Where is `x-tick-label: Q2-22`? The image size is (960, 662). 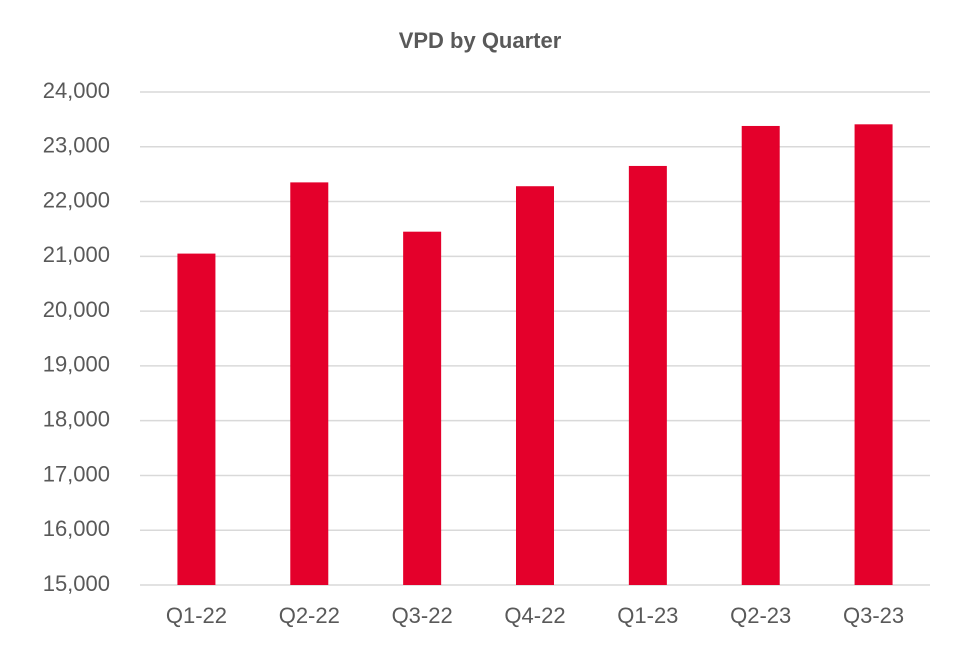
x-tick-label: Q2-22 is located at coordinates (309, 615).